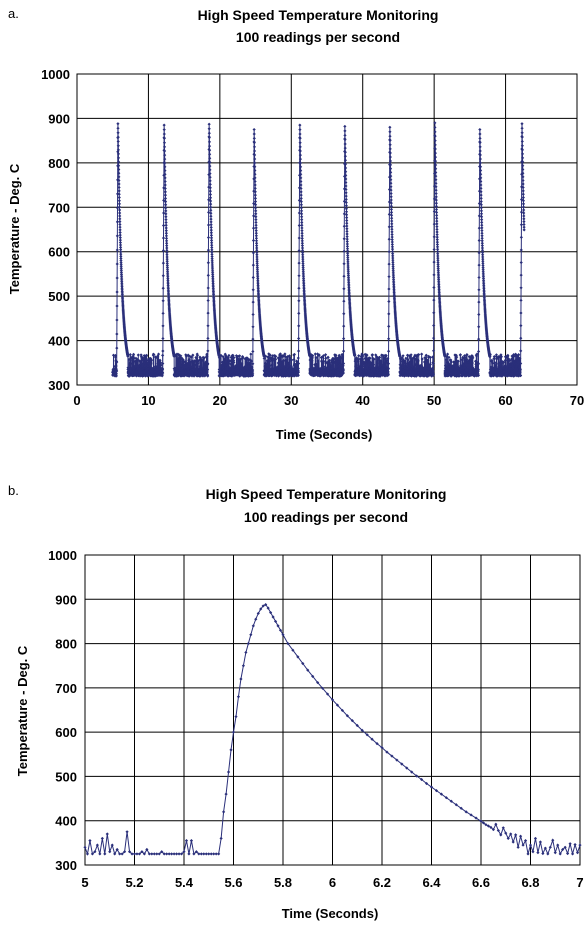  What do you see at coordinates (318, 37) in the screenshot?
I see `chart-subtitle: 100 readings per second` at bounding box center [318, 37].